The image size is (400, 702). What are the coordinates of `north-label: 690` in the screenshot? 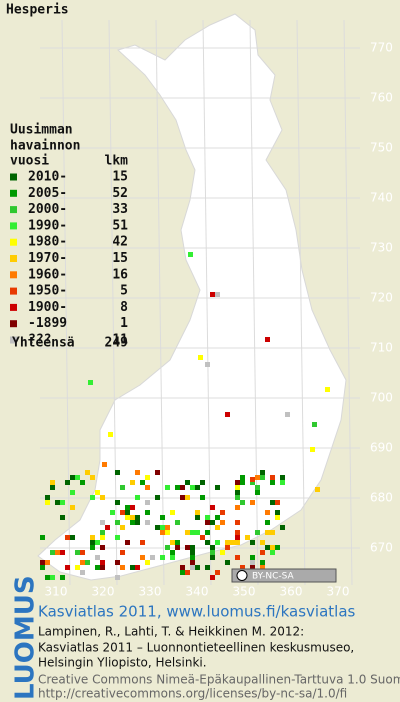 It's located at (381, 448).